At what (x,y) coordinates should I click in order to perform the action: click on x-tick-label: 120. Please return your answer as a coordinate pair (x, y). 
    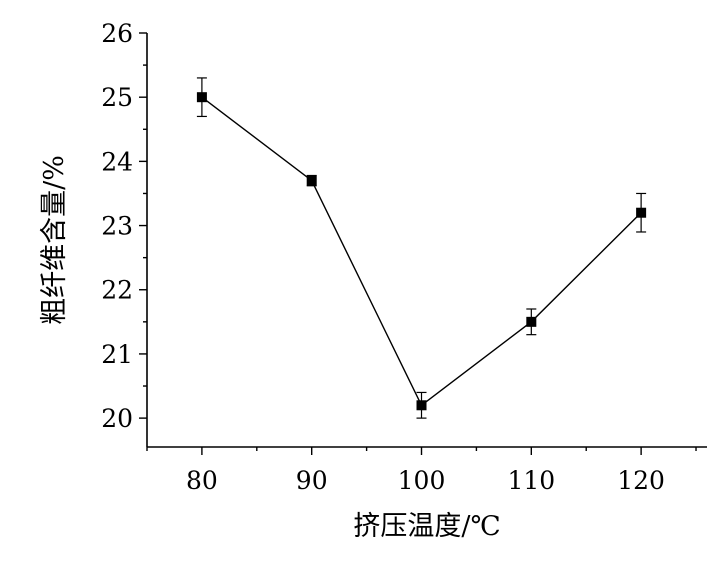
    Looking at the image, I should click on (641, 480).